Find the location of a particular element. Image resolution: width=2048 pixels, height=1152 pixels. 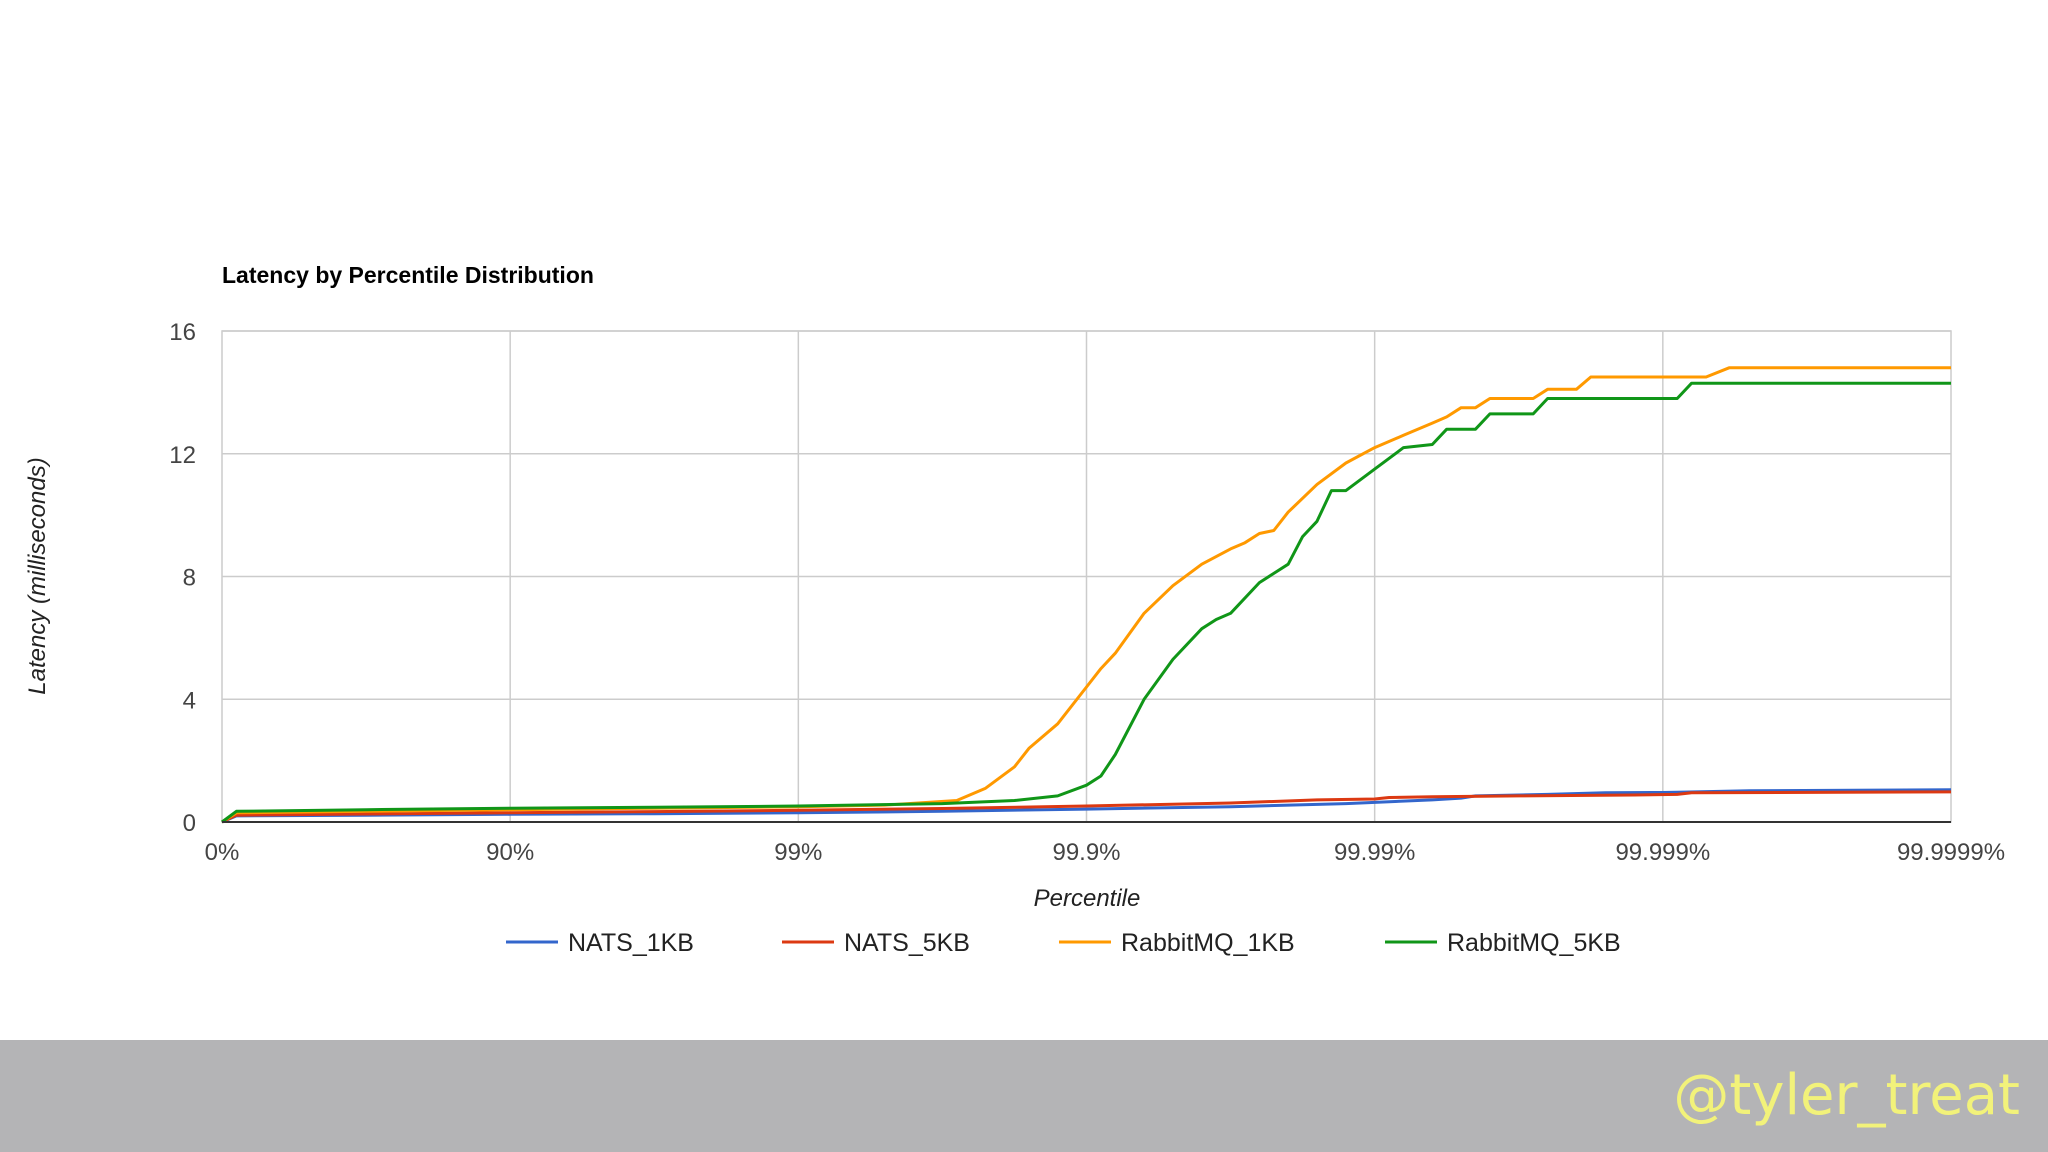

y-tick-label: 4 is located at coordinates (189, 700).